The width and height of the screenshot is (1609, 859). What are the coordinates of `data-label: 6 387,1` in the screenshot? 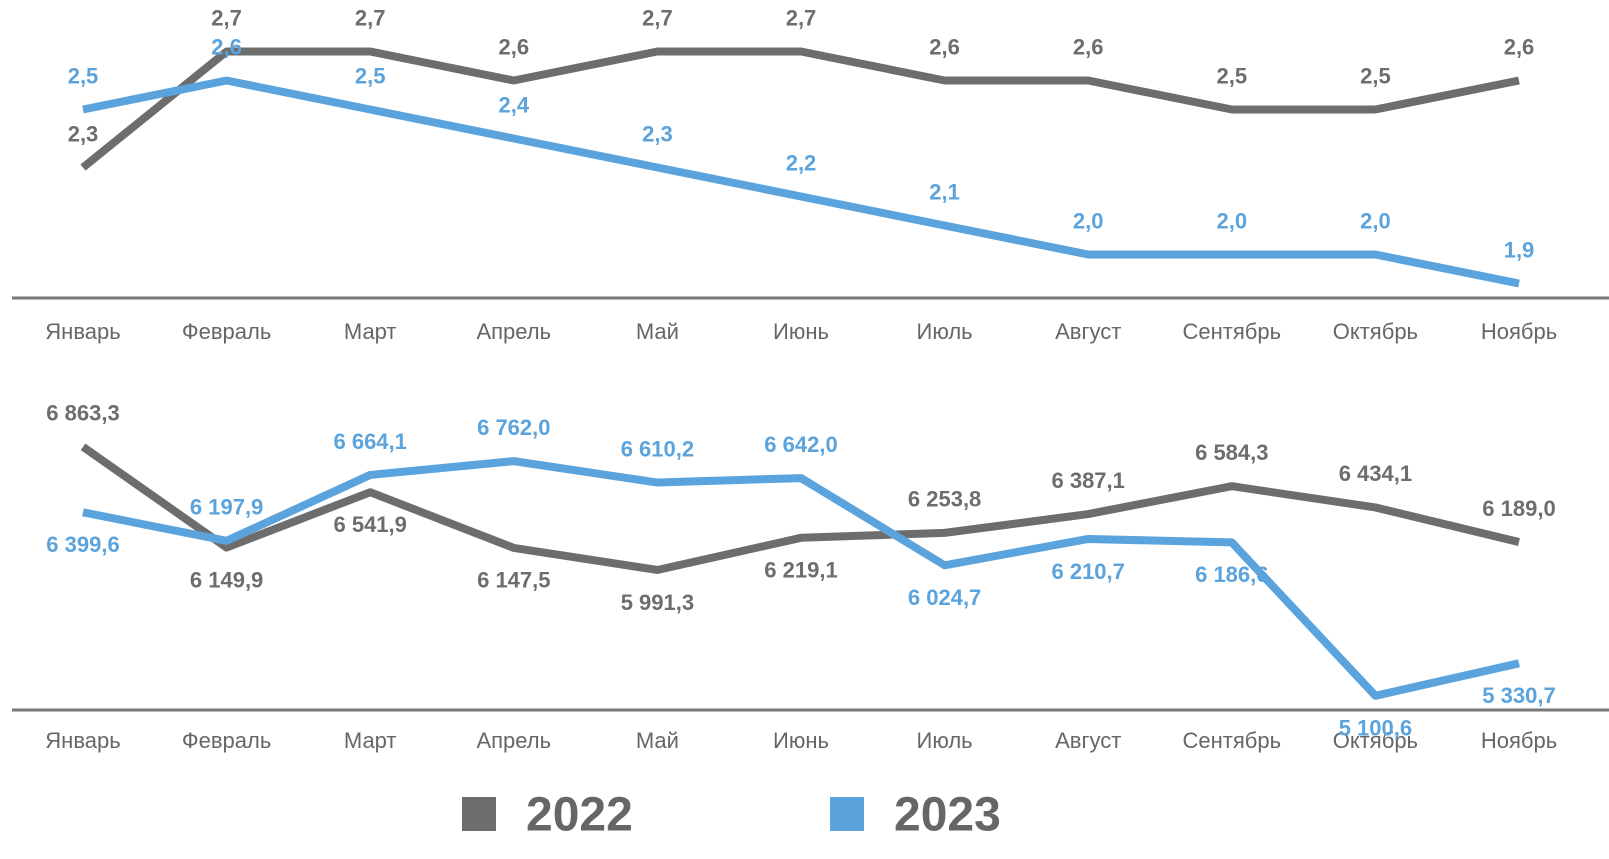 It's located at (1087, 480).